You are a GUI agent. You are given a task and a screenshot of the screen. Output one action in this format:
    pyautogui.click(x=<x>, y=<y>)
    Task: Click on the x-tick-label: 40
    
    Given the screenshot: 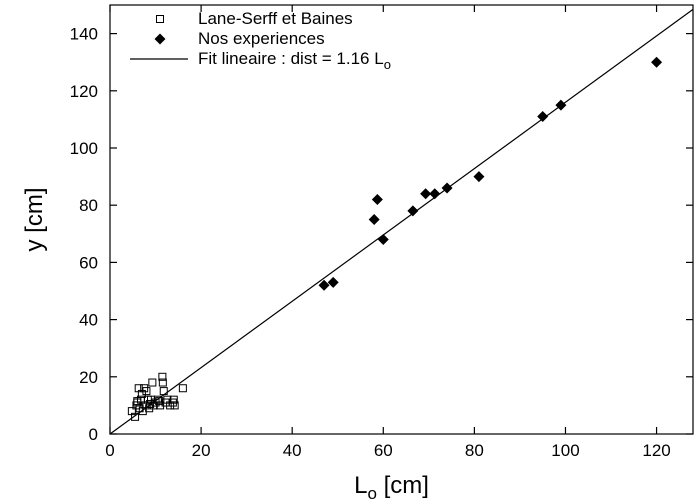 What is the action you would take?
    pyautogui.click(x=292, y=450)
    